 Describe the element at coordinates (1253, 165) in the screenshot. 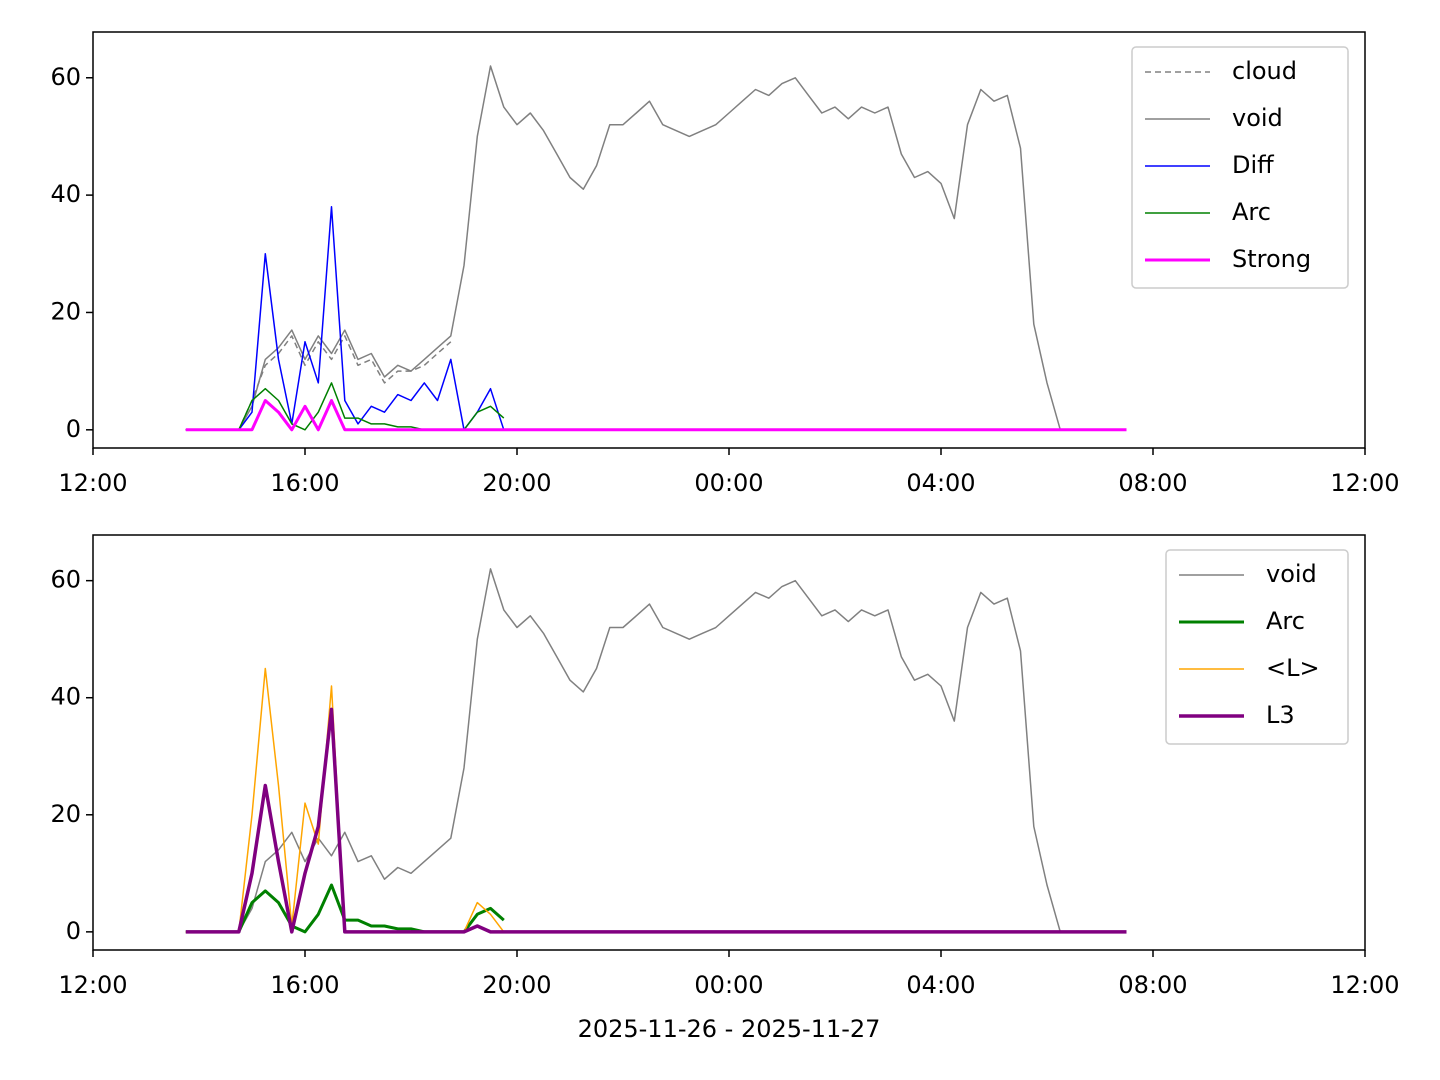

I see `legend-label: Diff` at that location.